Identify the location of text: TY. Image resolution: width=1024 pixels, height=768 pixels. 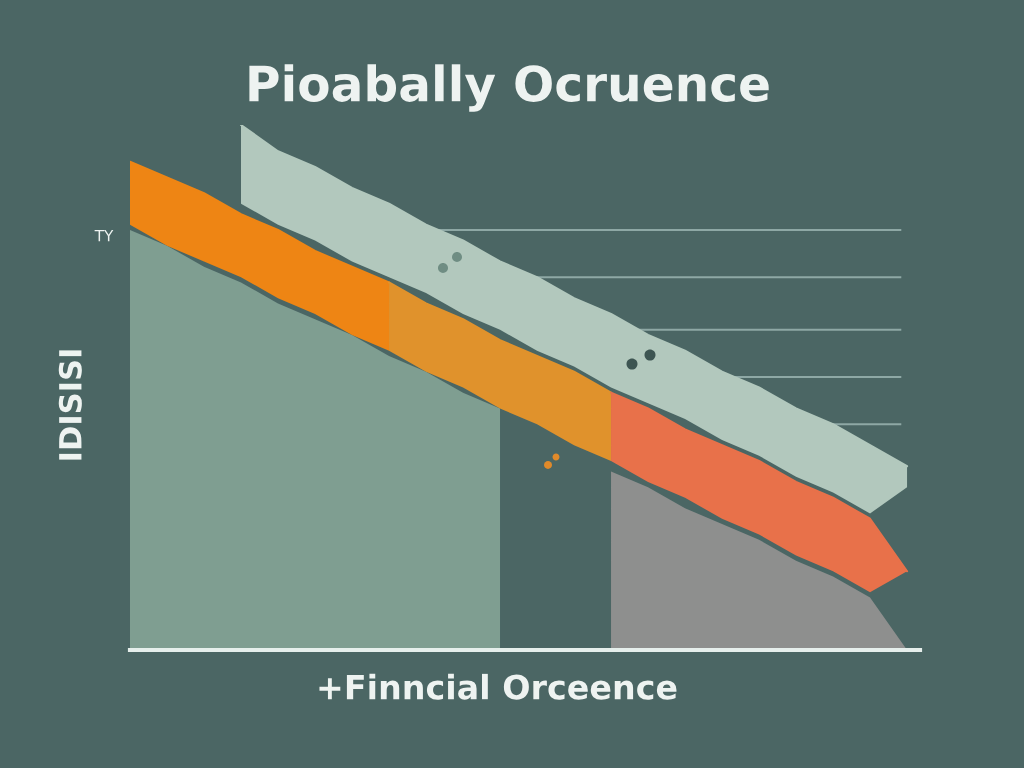
(104, 236).